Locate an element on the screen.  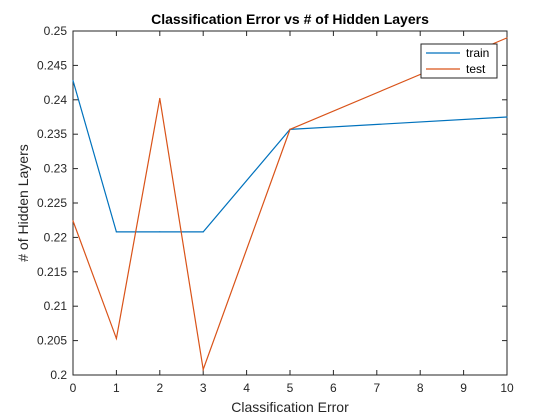
x-tick-label-4: 4 is located at coordinates (246, 388).